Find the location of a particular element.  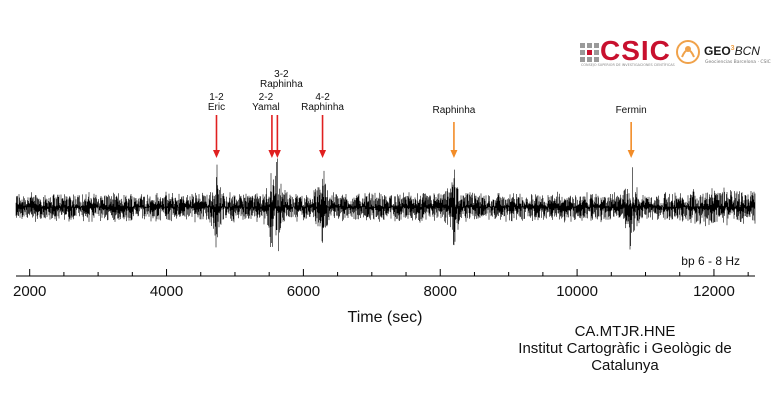

event-label-player: Yamal is located at coordinates (266, 107).